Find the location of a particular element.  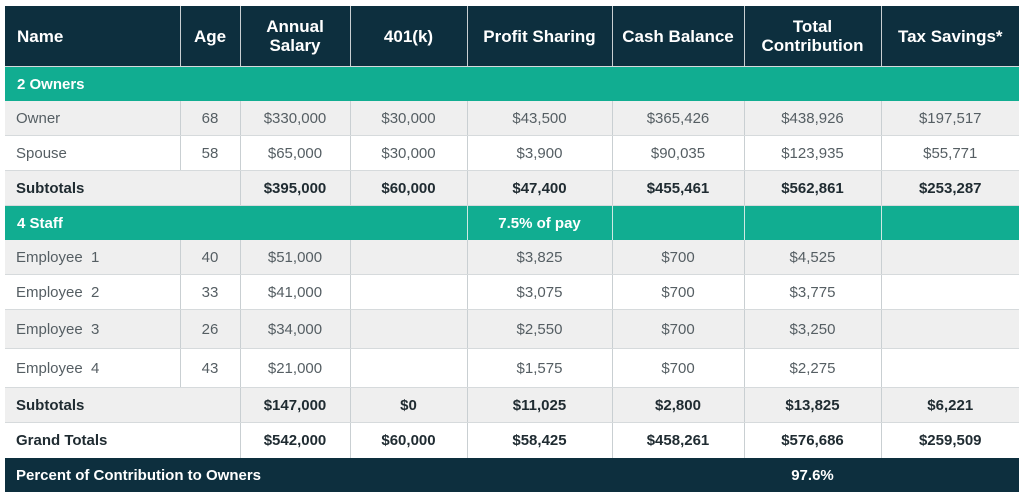

owners-section-row: 2 Owners is located at coordinates (512, 83).